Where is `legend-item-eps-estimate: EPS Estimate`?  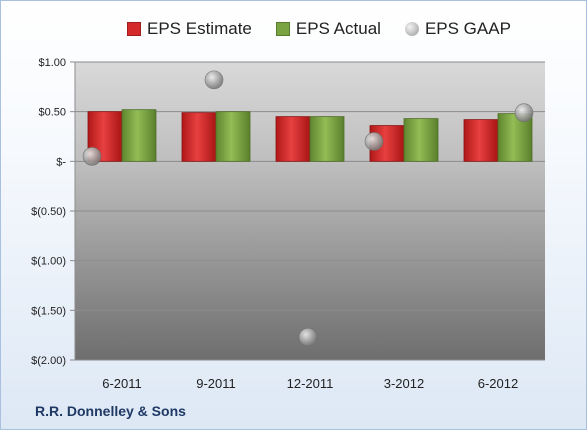
legend-item-eps-estimate: EPS Estimate is located at coordinates (189, 29).